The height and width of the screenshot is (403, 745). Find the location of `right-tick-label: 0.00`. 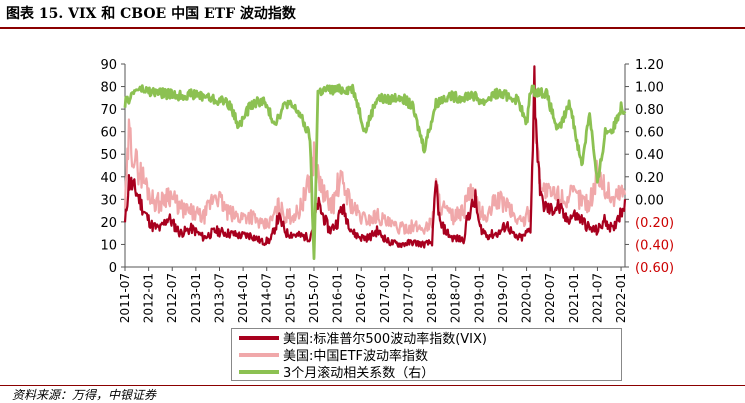

right-tick-label: 0.00 is located at coordinates (649, 200).